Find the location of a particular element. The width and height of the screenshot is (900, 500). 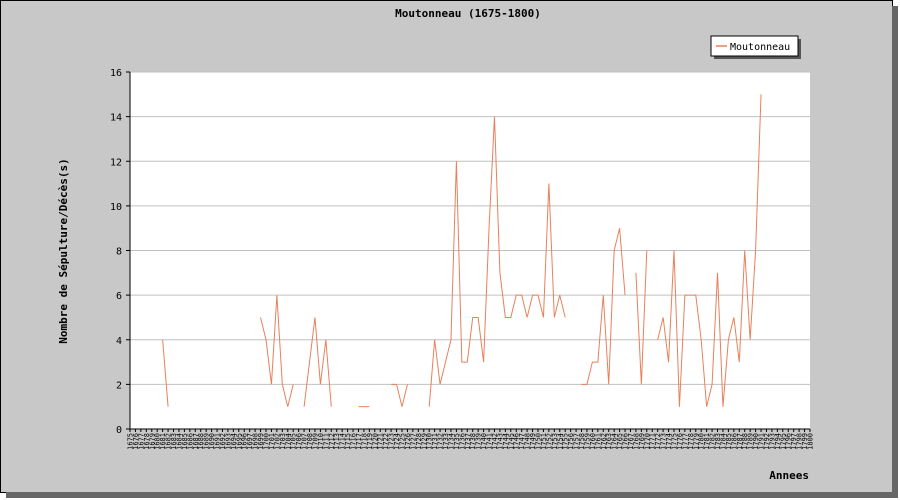

x-tick-label: 1696 is located at coordinates (245, 441).